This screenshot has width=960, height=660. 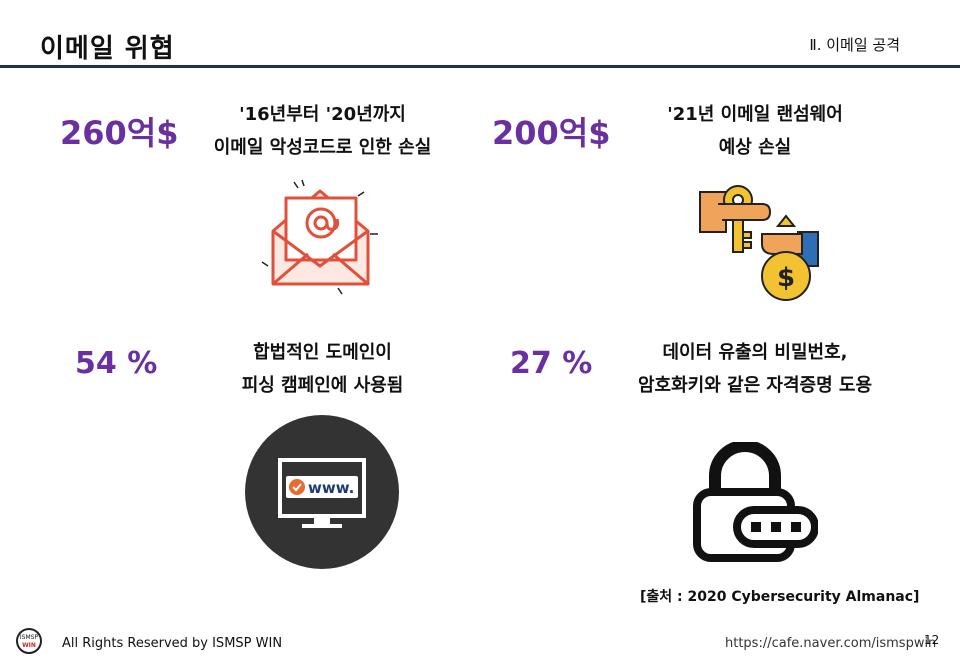 I want to click on www-monitor-icon: www., so click(x=322, y=492).